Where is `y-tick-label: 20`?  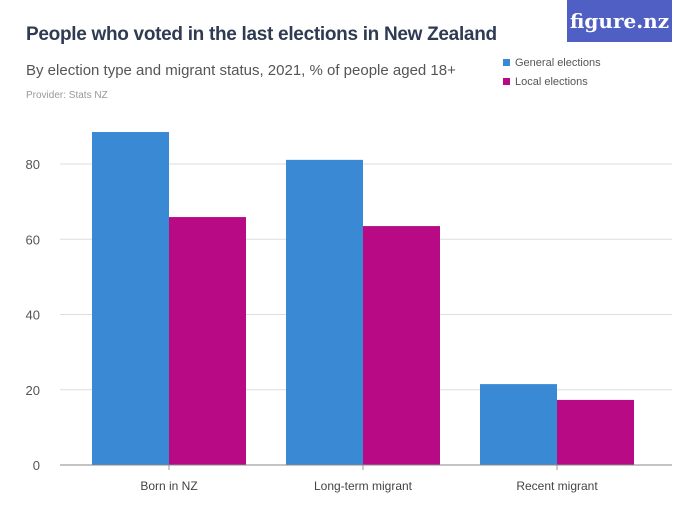 y-tick-label: 20 is located at coordinates (33, 390).